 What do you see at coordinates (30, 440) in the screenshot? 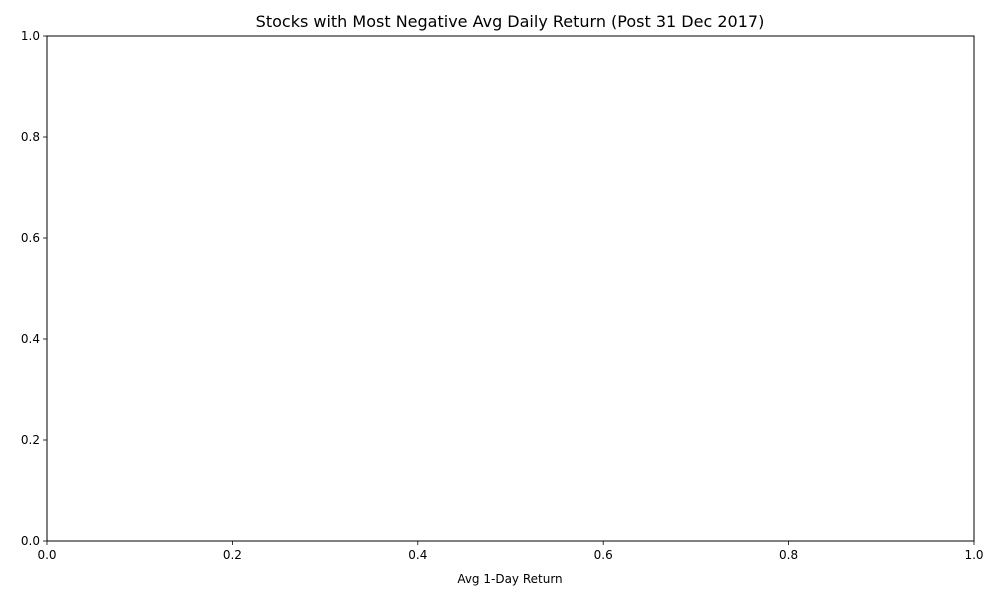
I see `y-tick-label: 0.2` at bounding box center [30, 440].